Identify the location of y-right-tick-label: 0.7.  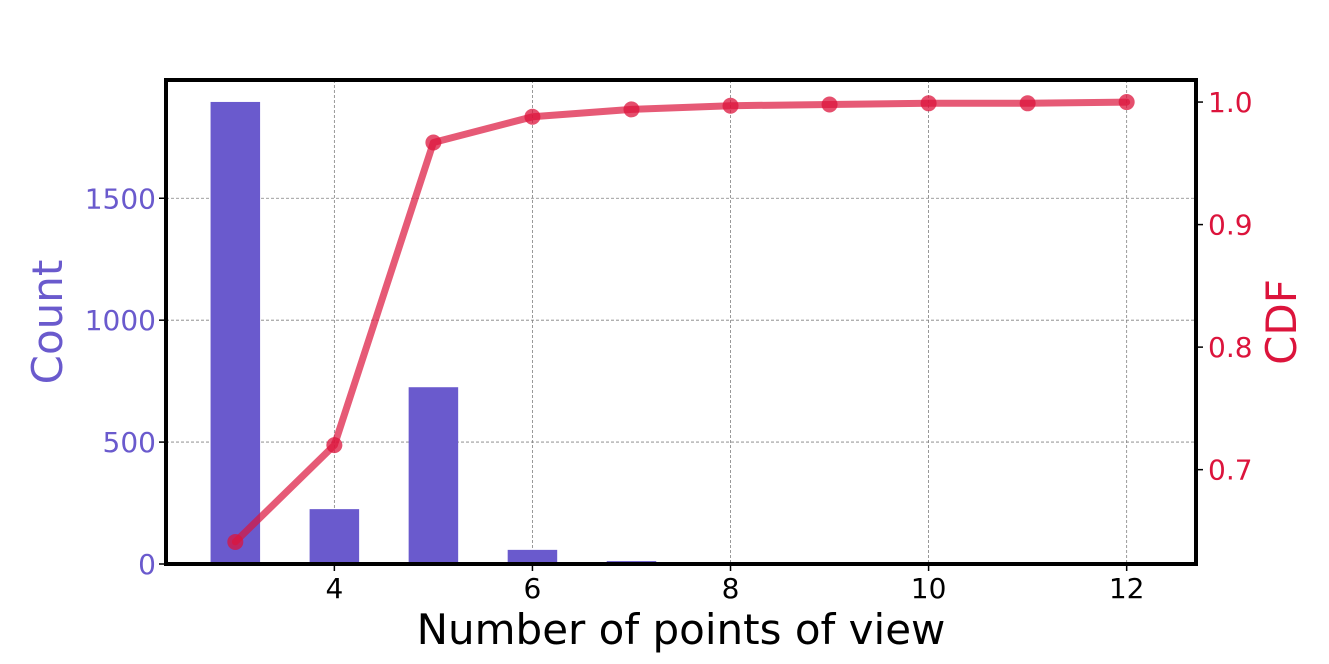
(1230, 470).